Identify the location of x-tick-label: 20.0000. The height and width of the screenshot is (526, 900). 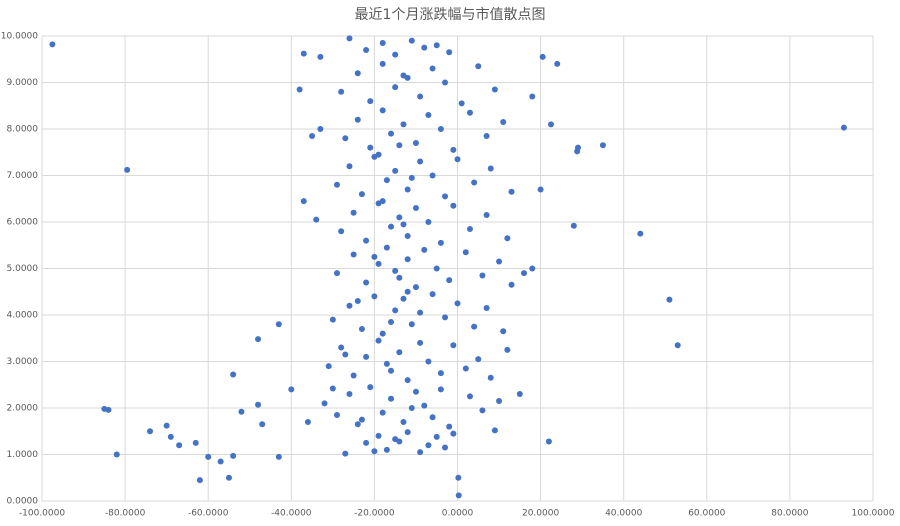
(540, 514).